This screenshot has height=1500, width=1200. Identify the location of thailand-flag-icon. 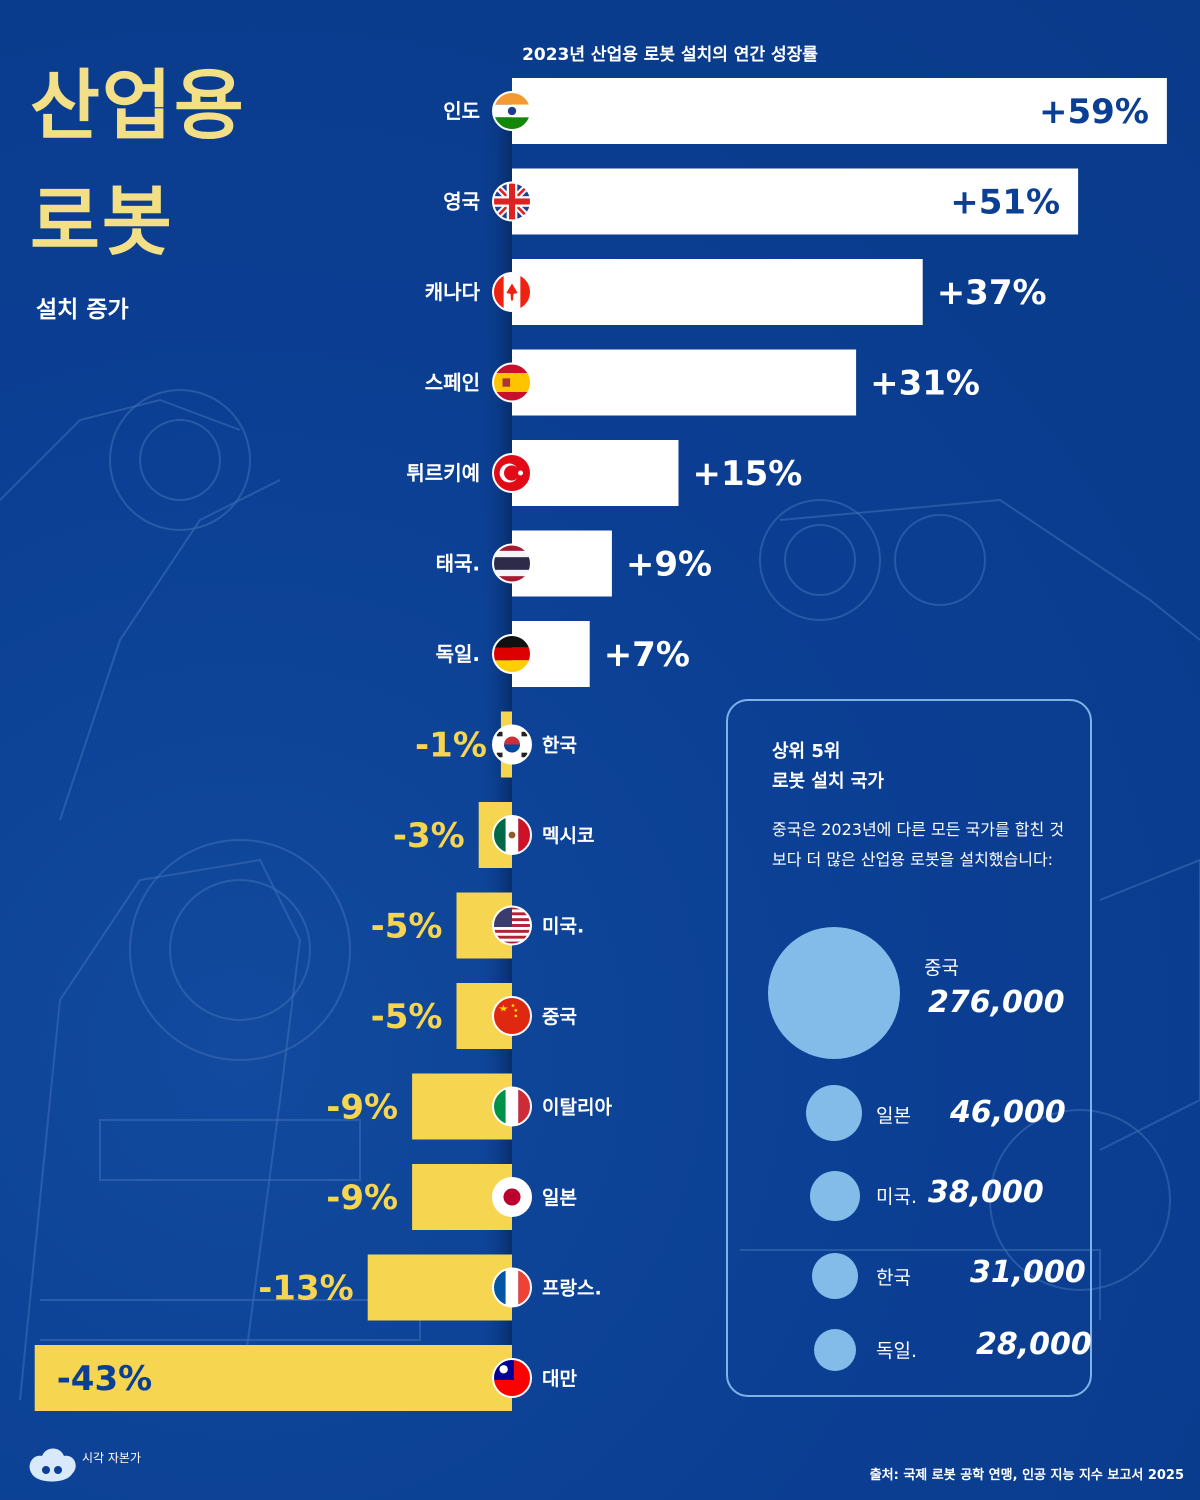
(512, 563).